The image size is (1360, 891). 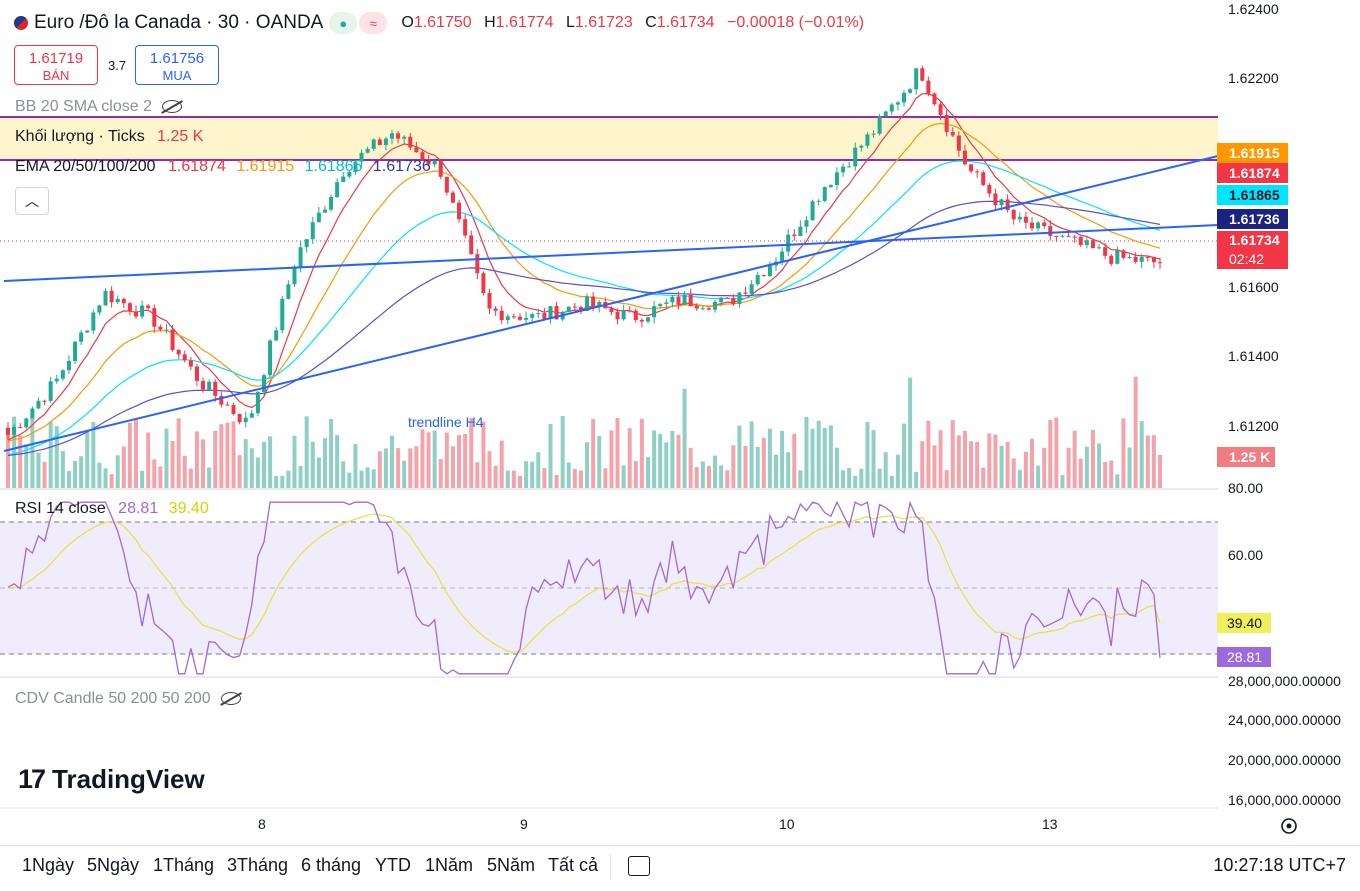 I want to click on range-6m: 6 tháng, so click(x=331, y=865).